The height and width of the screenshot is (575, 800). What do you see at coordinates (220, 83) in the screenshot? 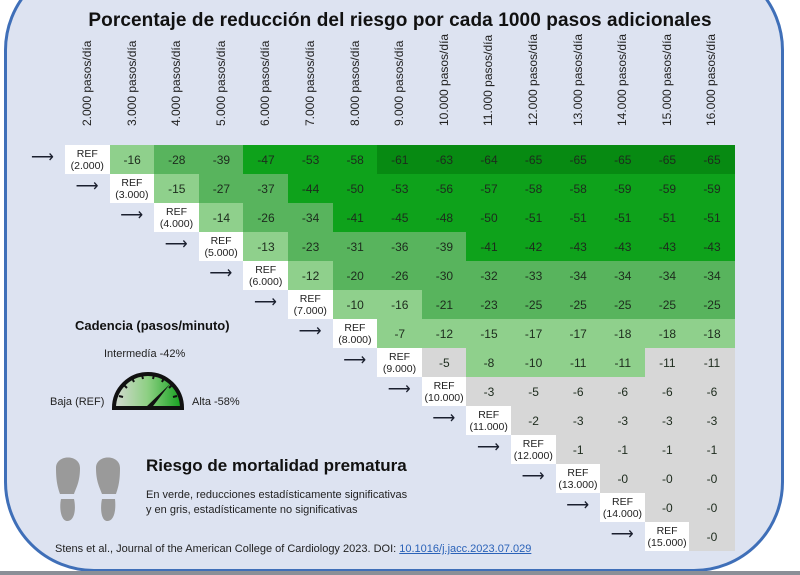
I see `column-header-label: 5.000 pasos/día` at bounding box center [220, 83].